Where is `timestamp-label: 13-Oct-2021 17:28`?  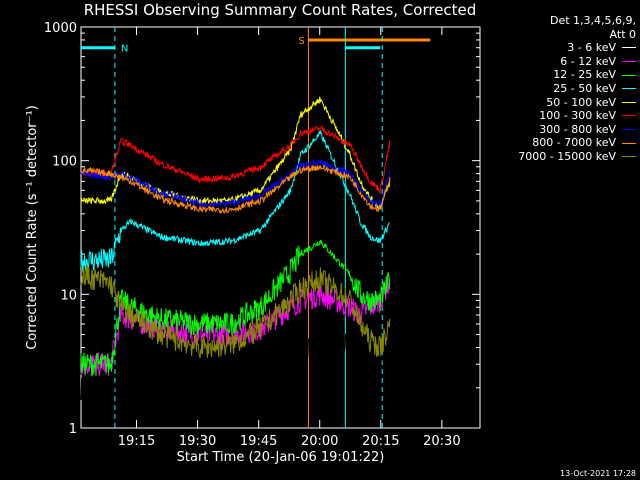 timestamp-label: 13-Oct-2021 17:28 is located at coordinates (598, 473).